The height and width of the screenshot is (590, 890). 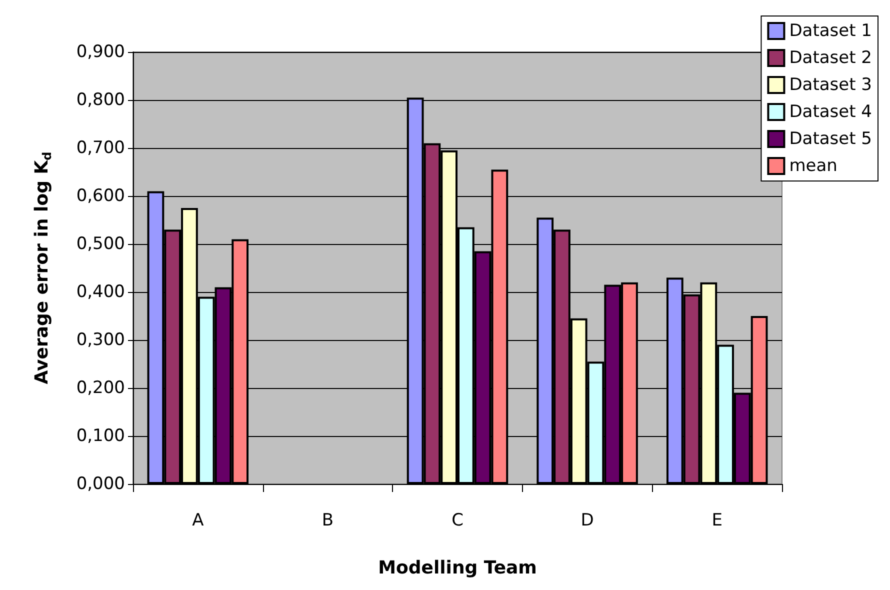 I want to click on legend-label: Dataset 1, so click(x=830, y=31).